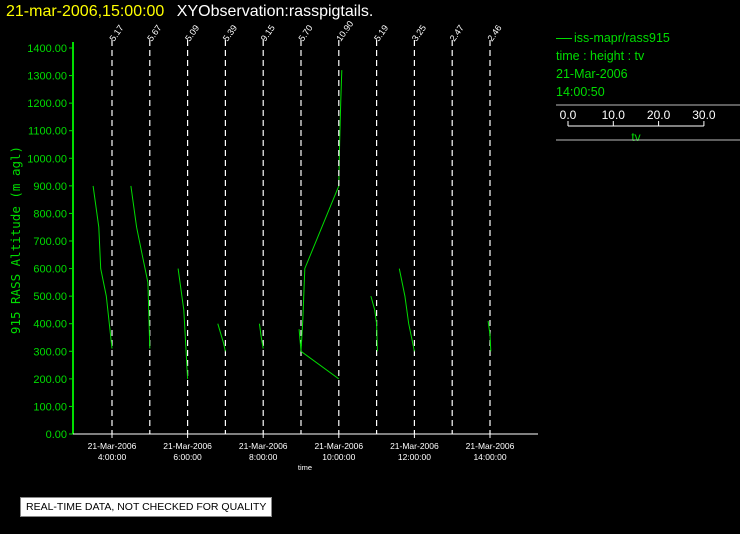 The width and height of the screenshot is (740, 534). I want to click on x-axis-label: time, so click(305, 467).